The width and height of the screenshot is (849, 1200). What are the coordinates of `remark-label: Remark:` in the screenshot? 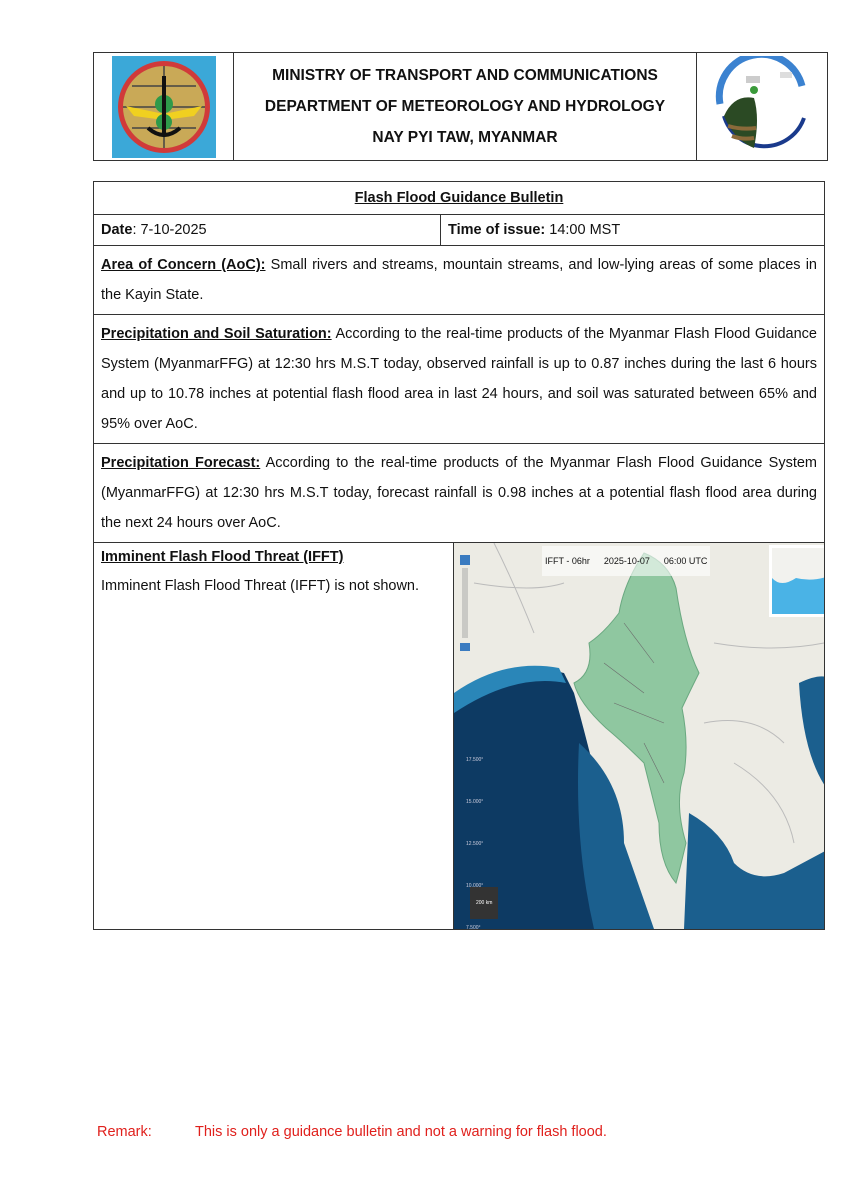 It's located at (124, 1132).